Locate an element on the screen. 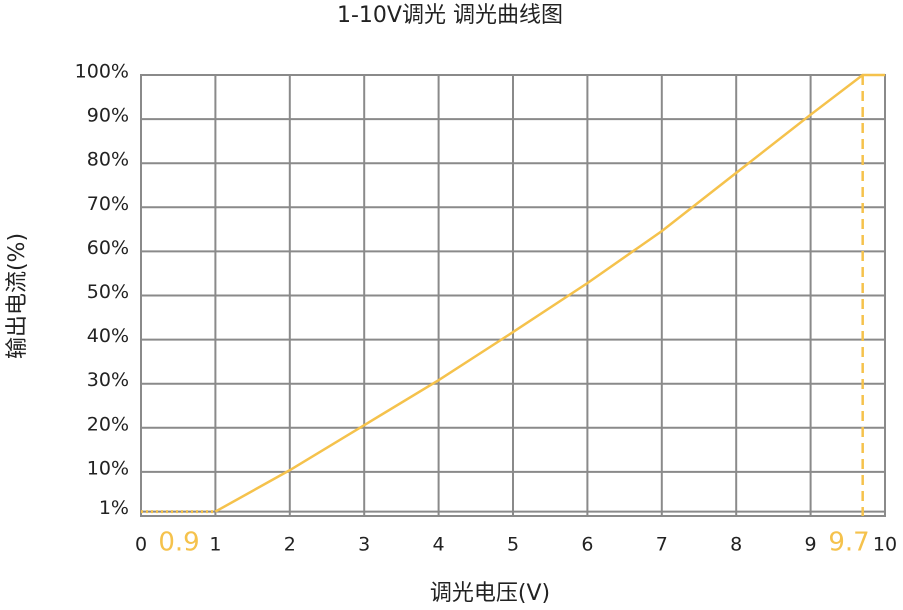  annotation: 9.7 is located at coordinates (848, 543).